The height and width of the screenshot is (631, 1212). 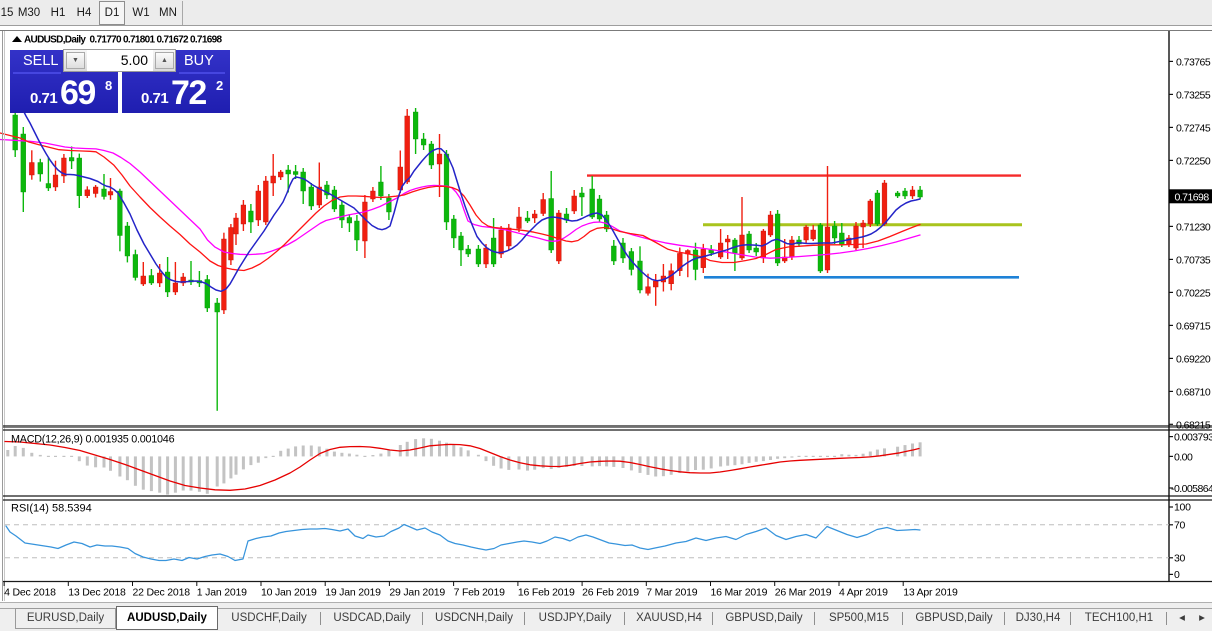 What do you see at coordinates (1191, 489) in the screenshot?
I see `svg-text: -0.005864` at bounding box center [1191, 489].